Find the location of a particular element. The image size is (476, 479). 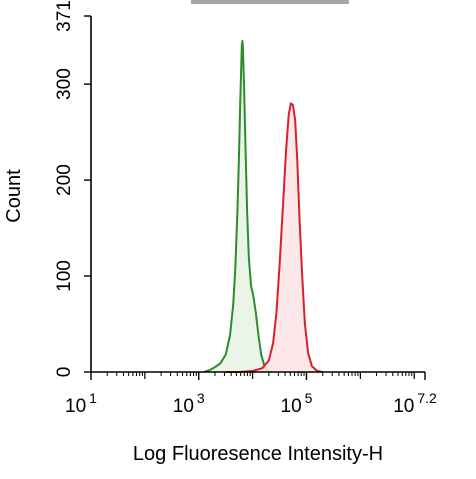

x-tick-label: 10 5 is located at coordinates (297, 403).